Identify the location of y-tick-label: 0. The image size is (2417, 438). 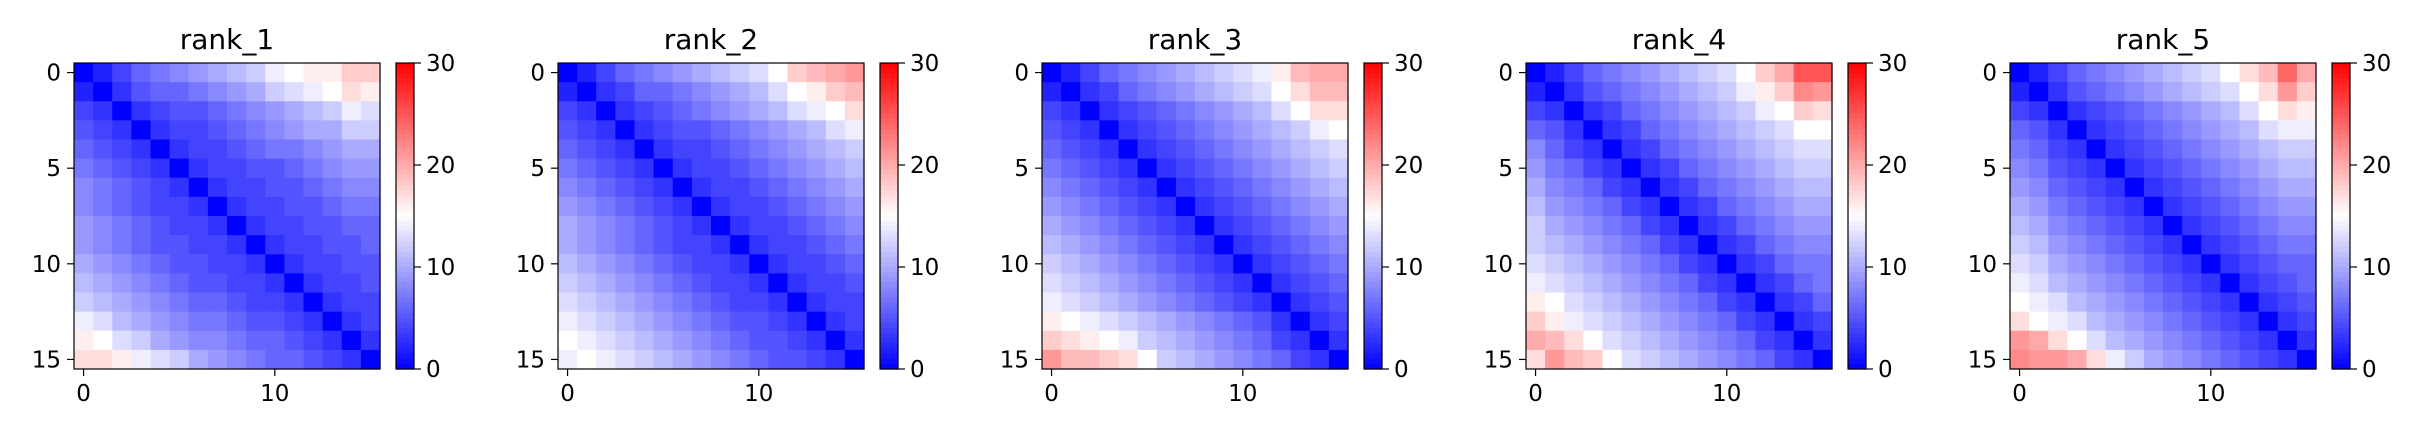
(1989, 74).